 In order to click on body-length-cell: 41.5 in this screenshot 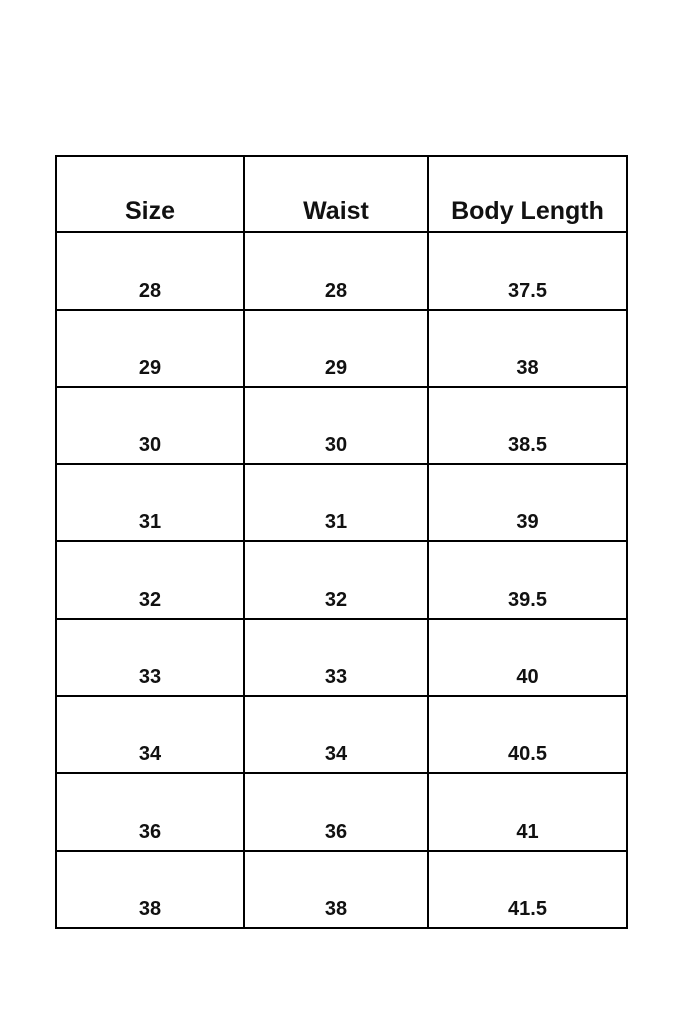, I will do `click(527, 889)`.